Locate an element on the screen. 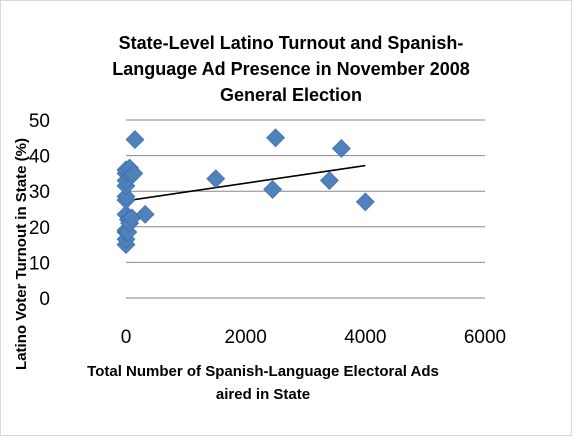 The height and width of the screenshot is (438, 574). x-tick-label: 4000 is located at coordinates (365, 337).